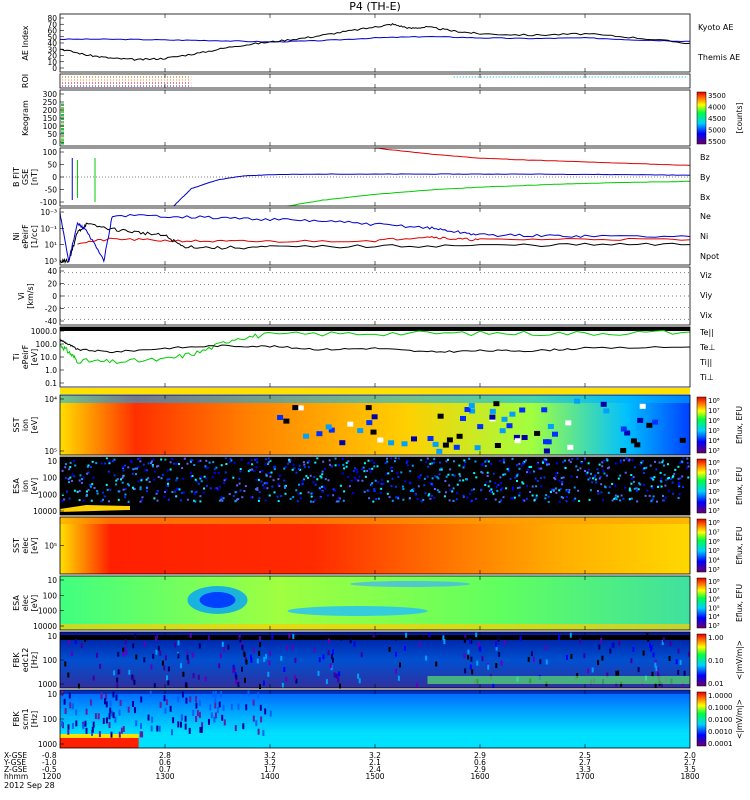 This screenshot has width=750, height=800. What do you see at coordinates (717, 131) in the screenshot?
I see `colorbar-tick: 5000` at bounding box center [717, 131].